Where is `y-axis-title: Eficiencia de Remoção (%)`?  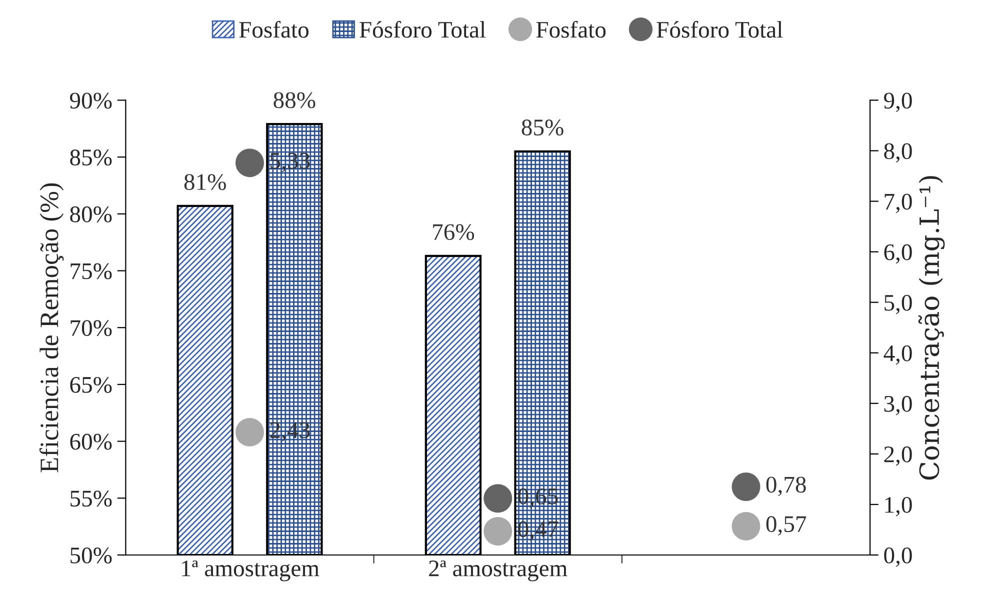 y-axis-title: Eficiencia de Remoção (%) is located at coordinates (51, 327).